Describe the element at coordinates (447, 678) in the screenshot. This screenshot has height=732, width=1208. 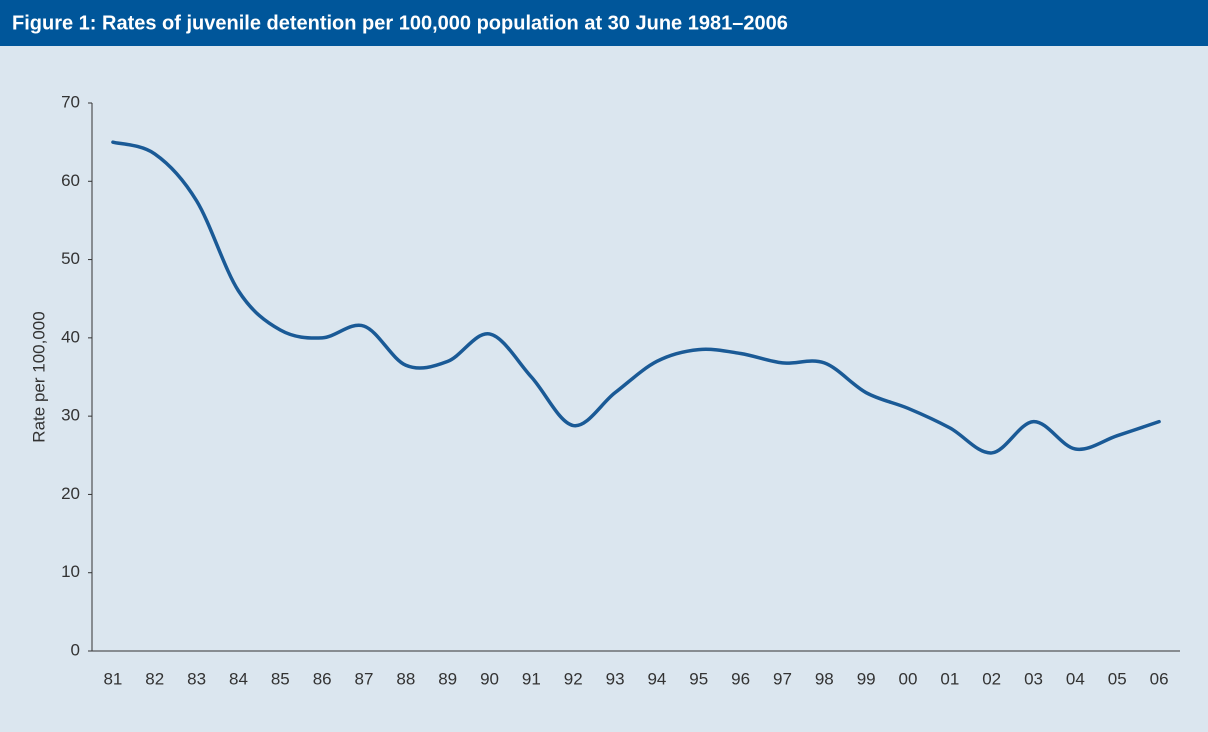
I see `x-tick-label: 89` at that location.